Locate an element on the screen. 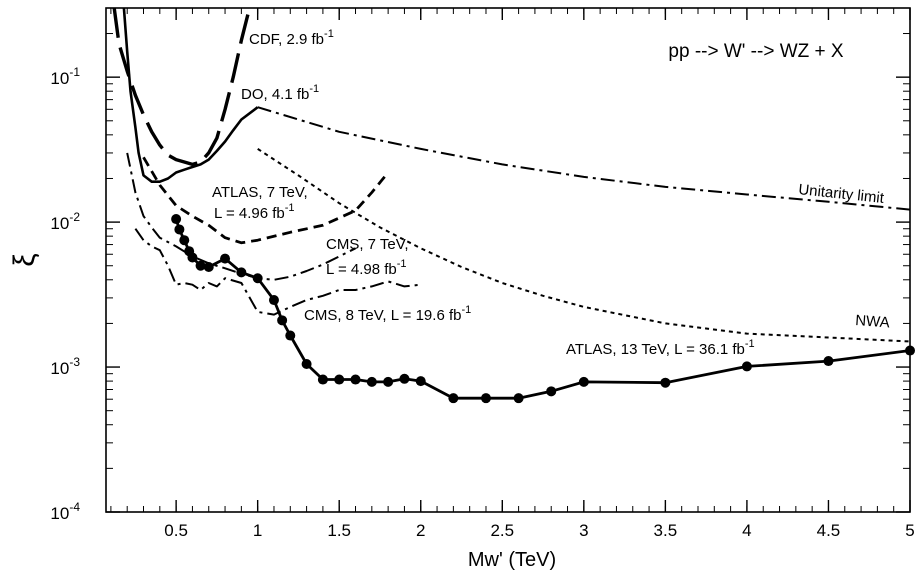 This screenshot has width=918, height=576. annotation-label: NWA is located at coordinates (873, 321).